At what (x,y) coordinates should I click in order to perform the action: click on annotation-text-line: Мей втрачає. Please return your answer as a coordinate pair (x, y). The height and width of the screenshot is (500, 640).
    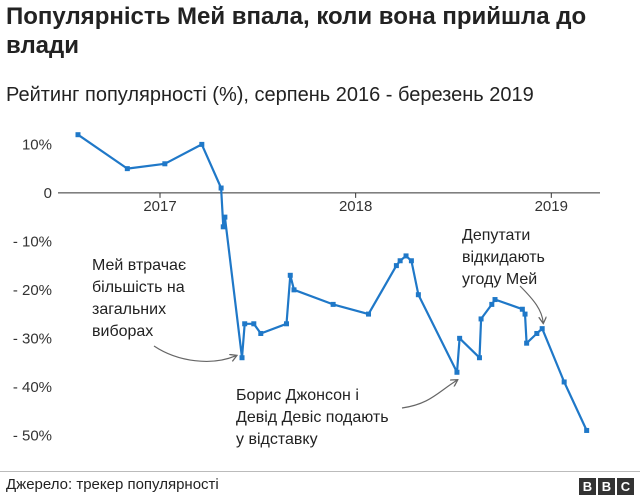
    Looking at the image, I should click on (139, 265).